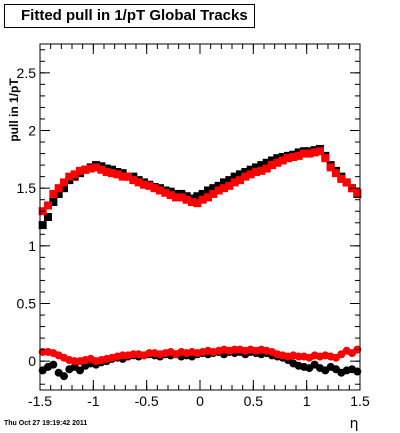 This screenshot has width=400, height=433. I want to click on x-axis-title: η, so click(354, 424).